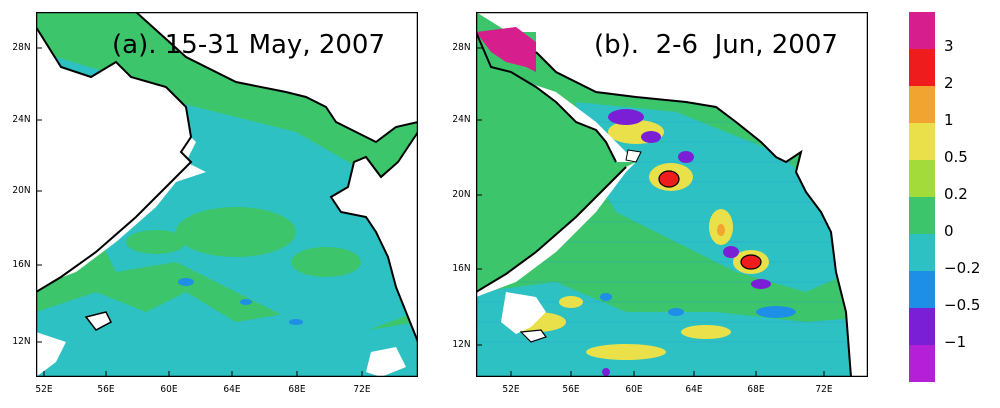 This screenshot has height=408, width=1000. I want to click on colorbar, so click(922, 197).